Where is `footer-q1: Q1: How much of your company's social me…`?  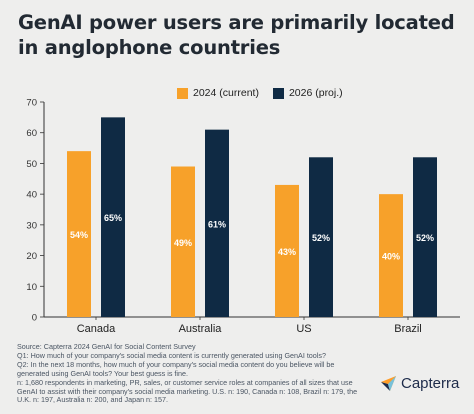
footer-q1: Q1: How much of your company's social me… is located at coordinates (171, 355).